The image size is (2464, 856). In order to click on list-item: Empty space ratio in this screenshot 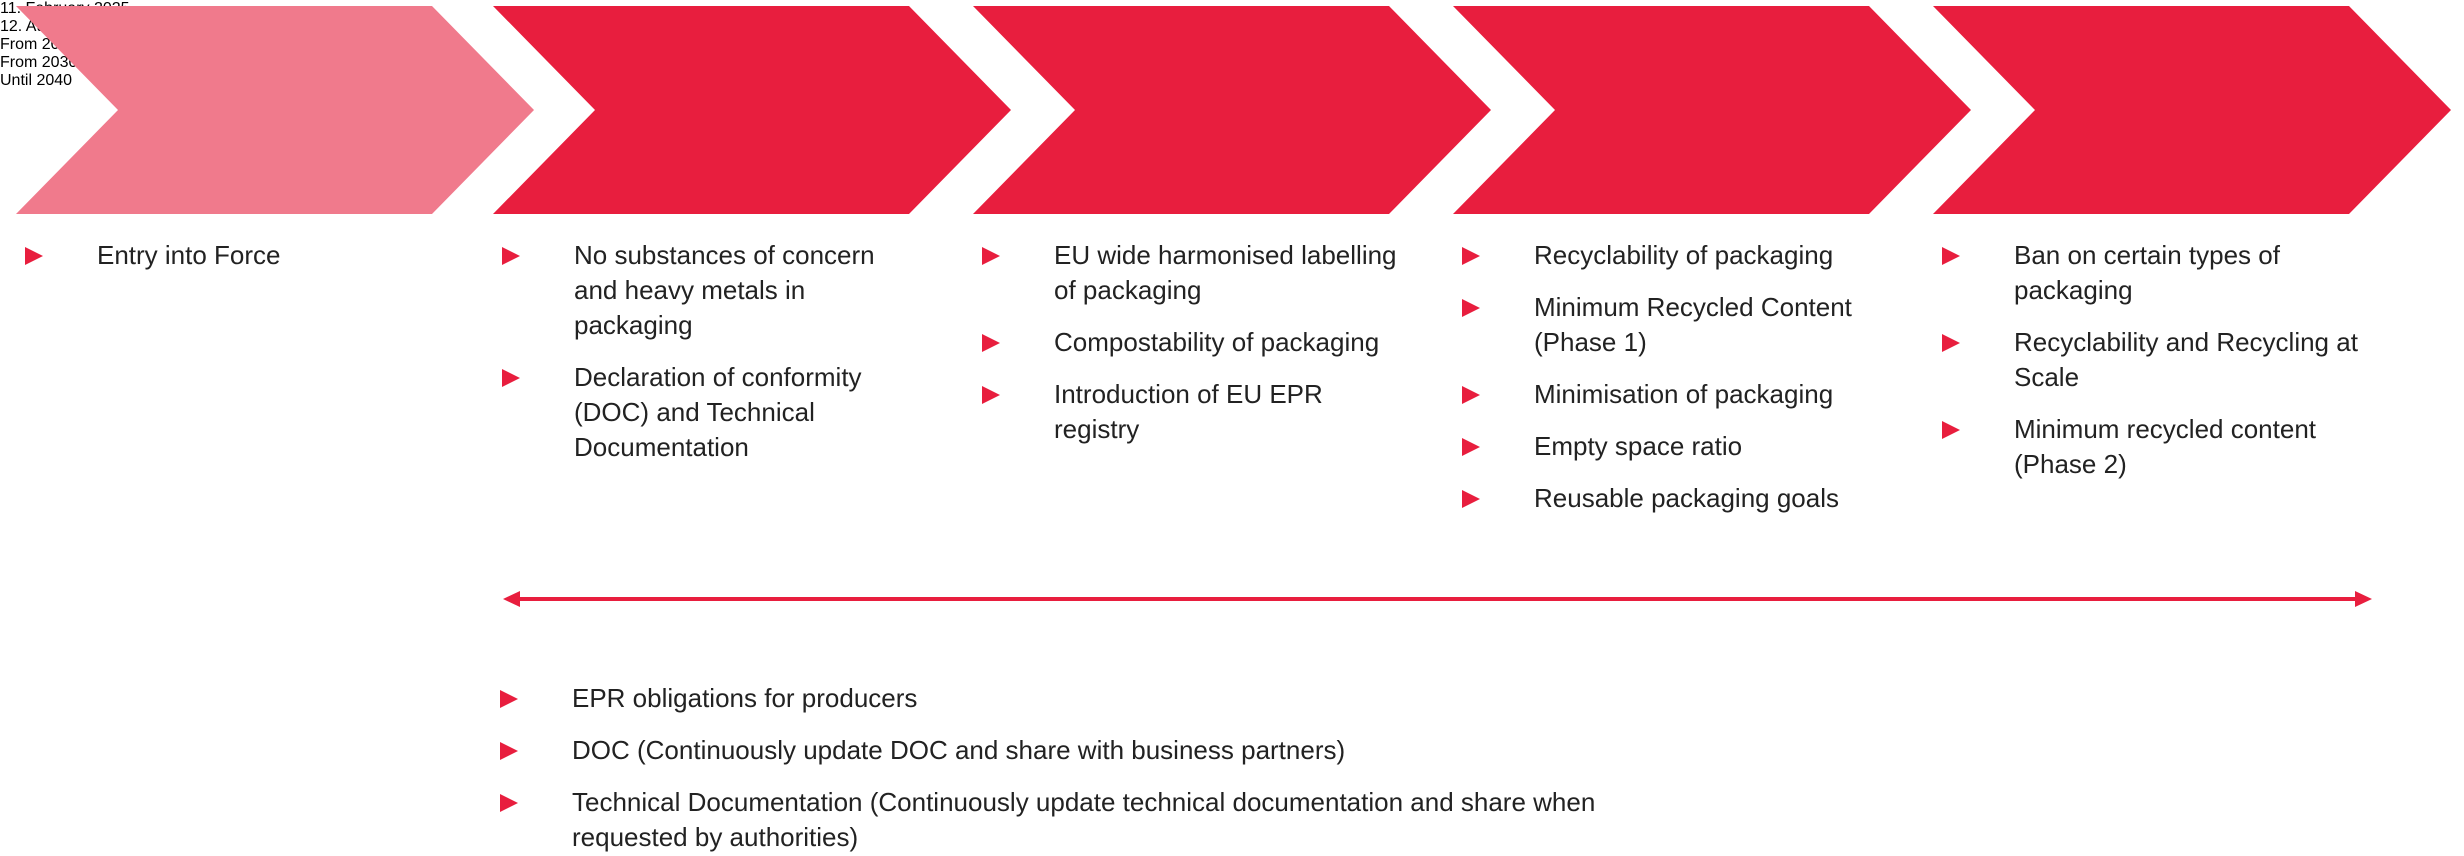, I will do `click(1678, 446)`.